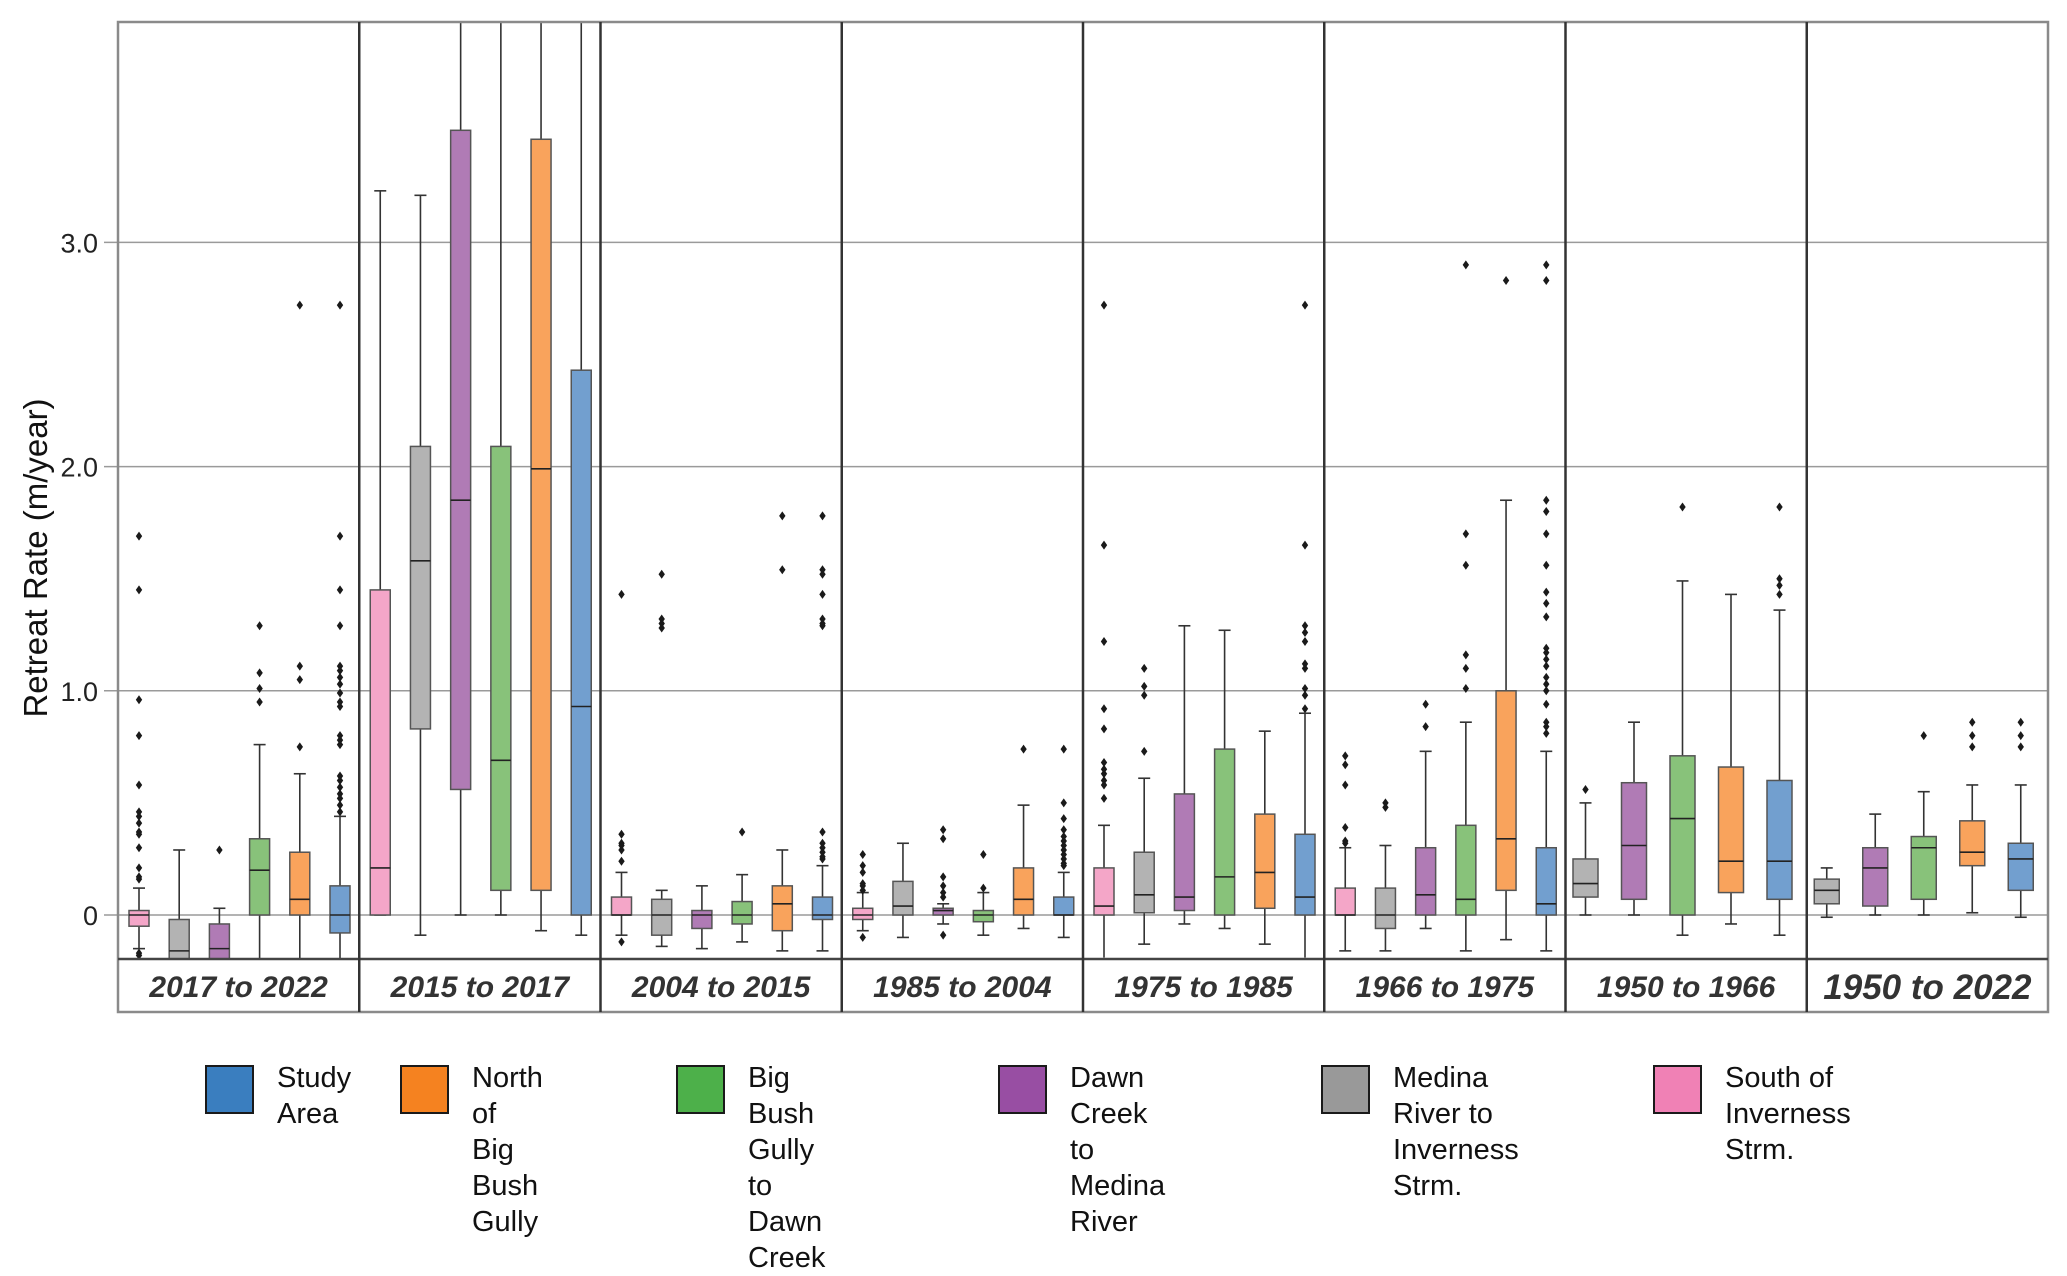 This screenshot has height=1276, width=2067. What do you see at coordinates (787, 1168) in the screenshot?
I see `legend-label: Big Bush Gully to Dawn Creek` at bounding box center [787, 1168].